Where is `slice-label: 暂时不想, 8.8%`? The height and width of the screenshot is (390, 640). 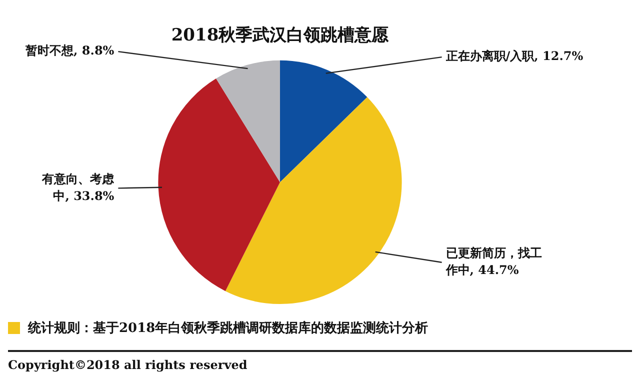
slice-label: 暂时不想, 8.8% is located at coordinates (69, 51).